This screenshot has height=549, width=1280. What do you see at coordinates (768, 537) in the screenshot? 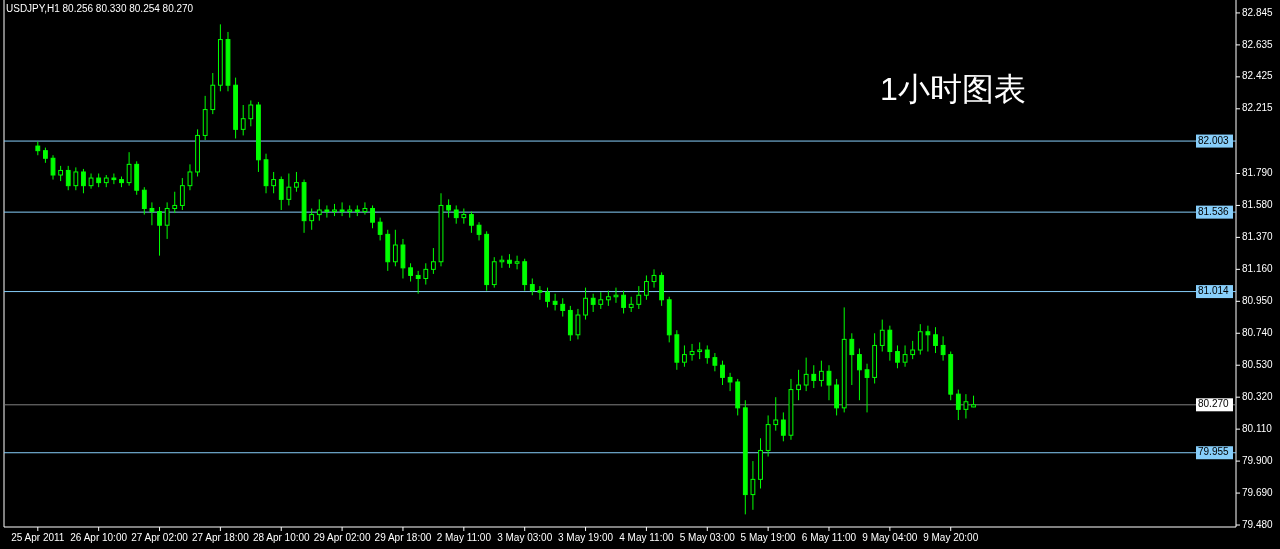
I see `x-tick-label: 5 May 19:00` at bounding box center [768, 537].